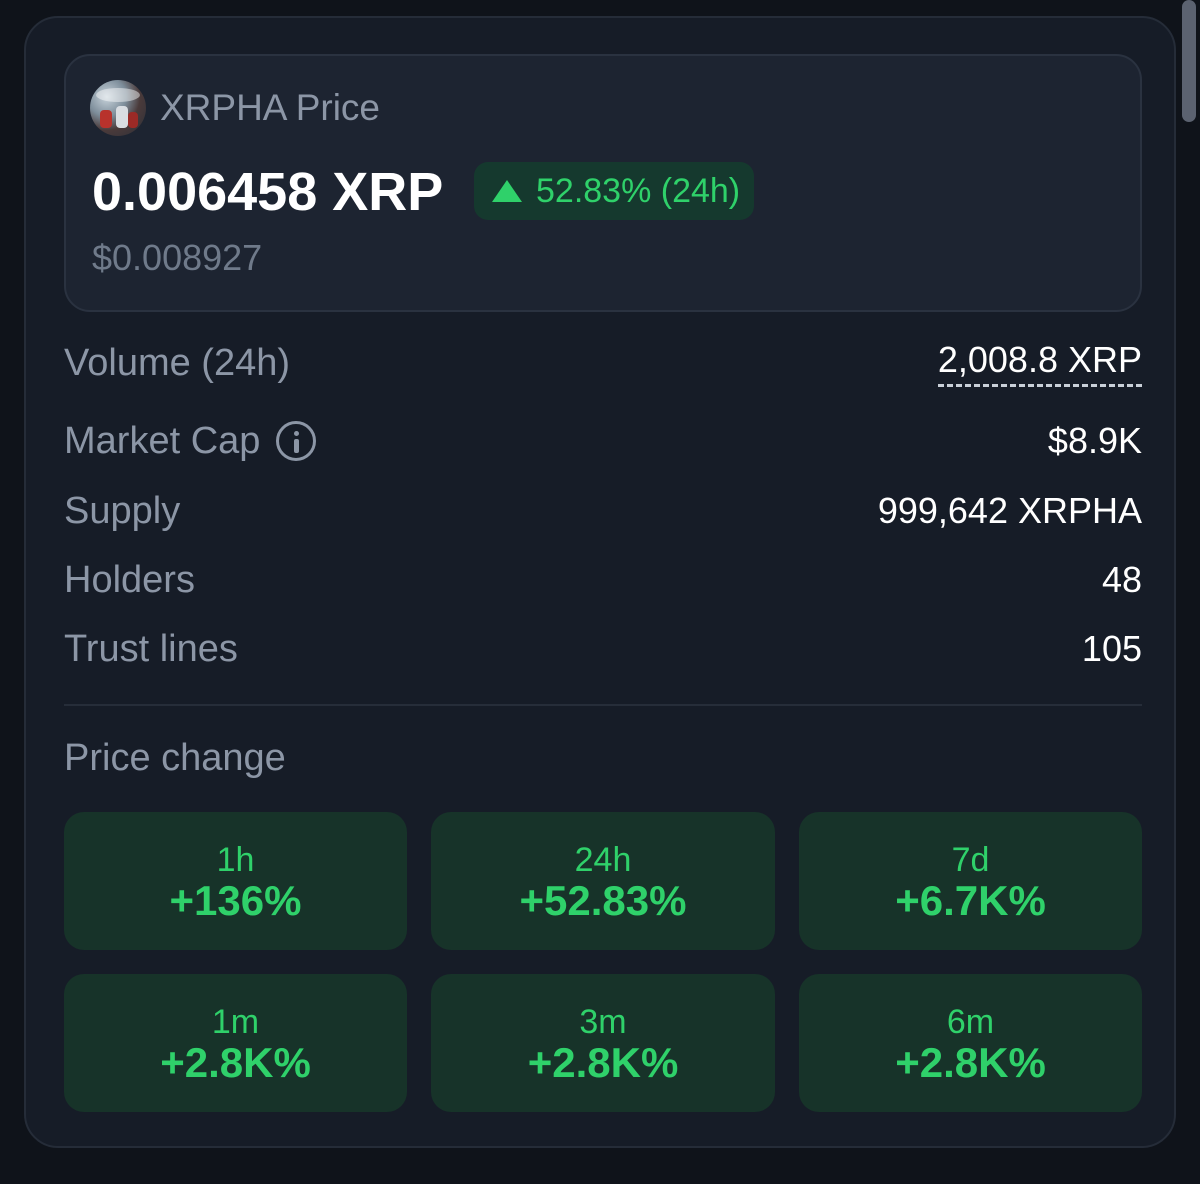 The width and height of the screenshot is (1200, 1184). I want to click on price-change-tile-1h: 1h +136%, so click(235, 881).